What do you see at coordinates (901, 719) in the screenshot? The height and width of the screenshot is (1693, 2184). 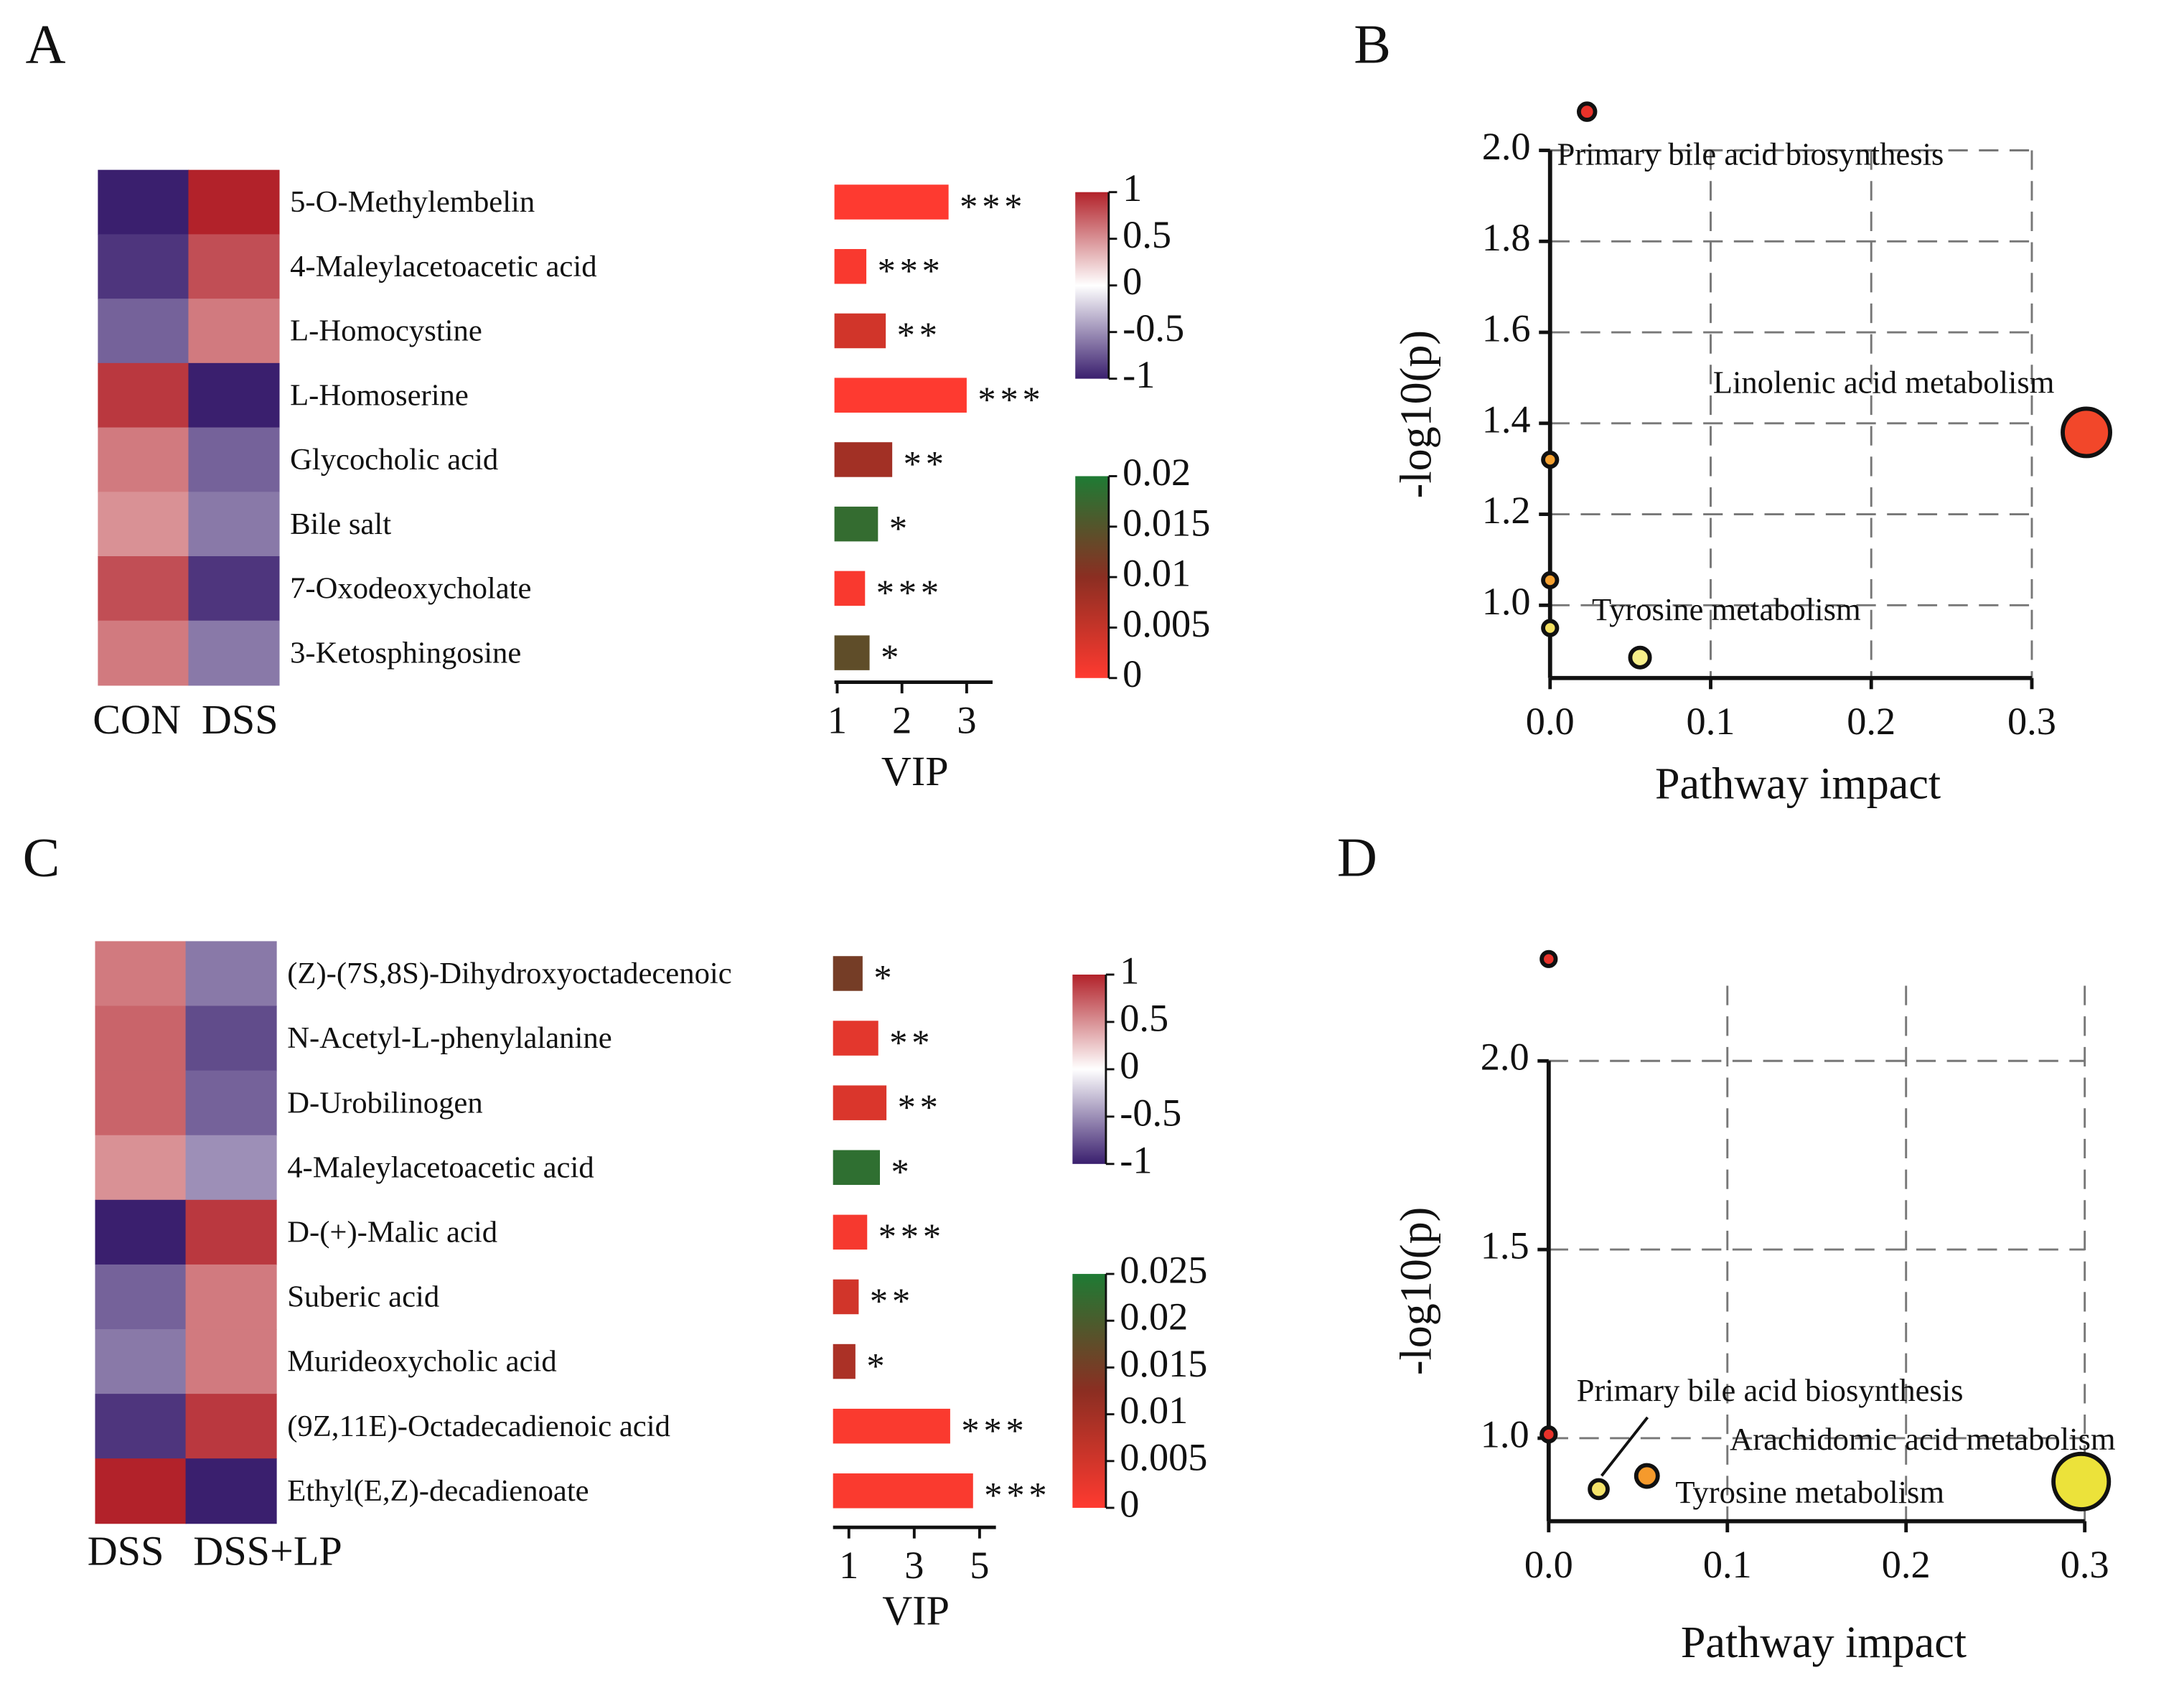 I see `x-tick-label: 2` at bounding box center [901, 719].